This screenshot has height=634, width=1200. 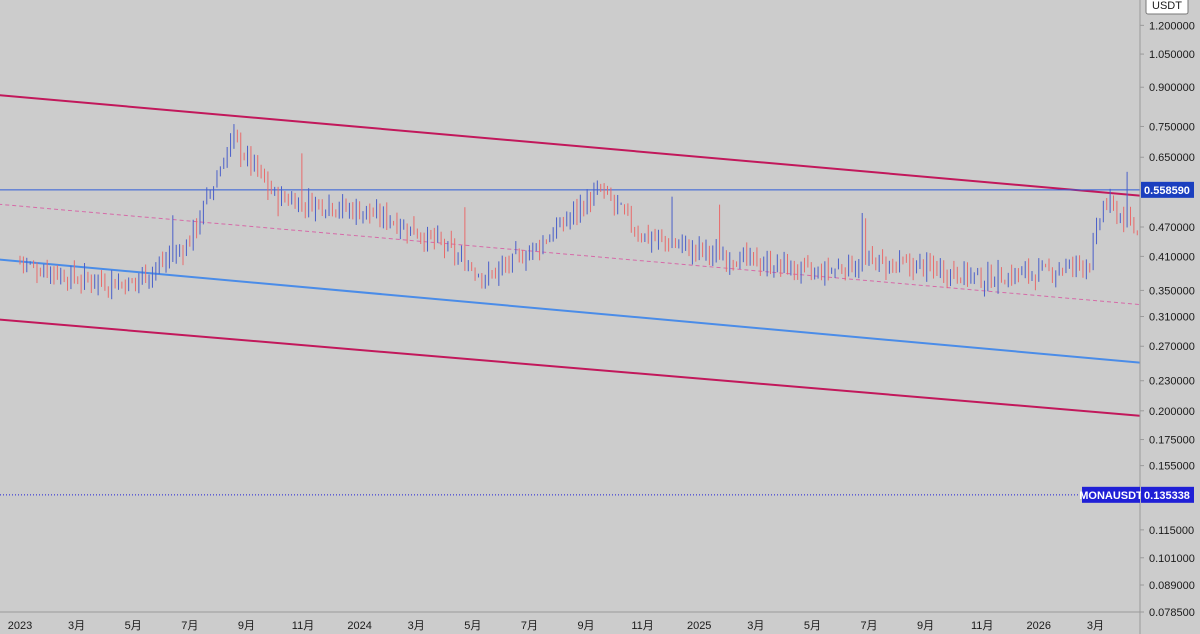 What do you see at coordinates (1172, 127) in the screenshot?
I see `y-tick-label: 0.750000` at bounding box center [1172, 127].